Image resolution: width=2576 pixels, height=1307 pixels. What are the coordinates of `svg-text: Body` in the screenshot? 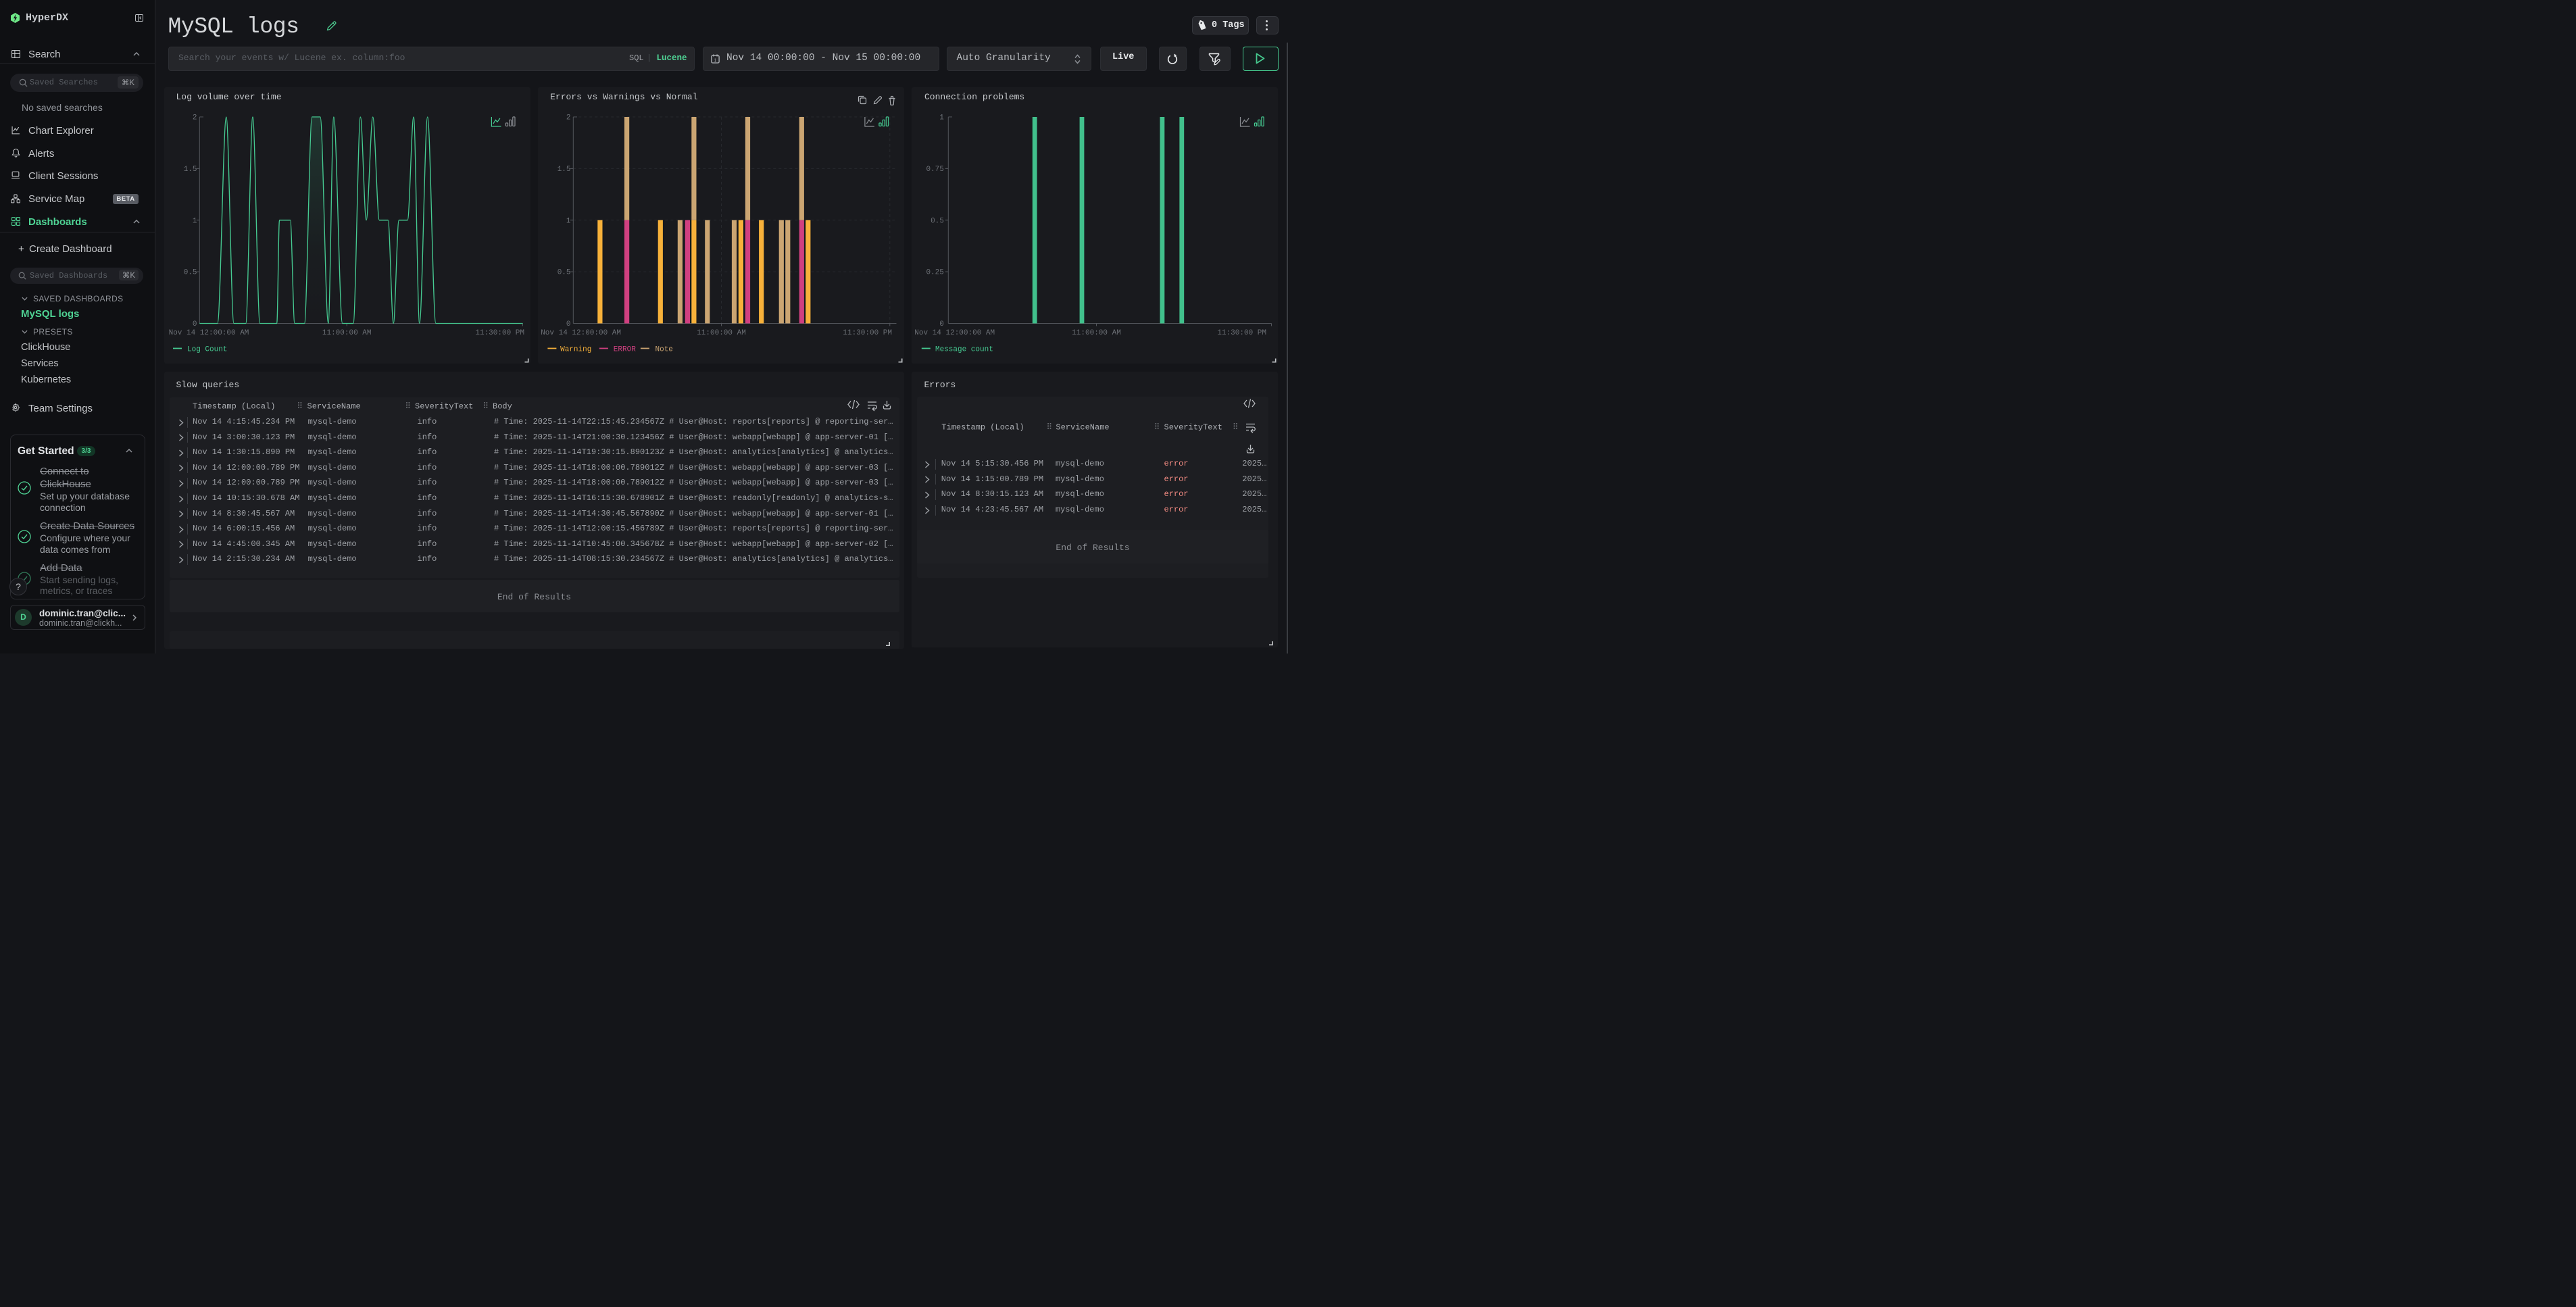 It's located at (502, 407).